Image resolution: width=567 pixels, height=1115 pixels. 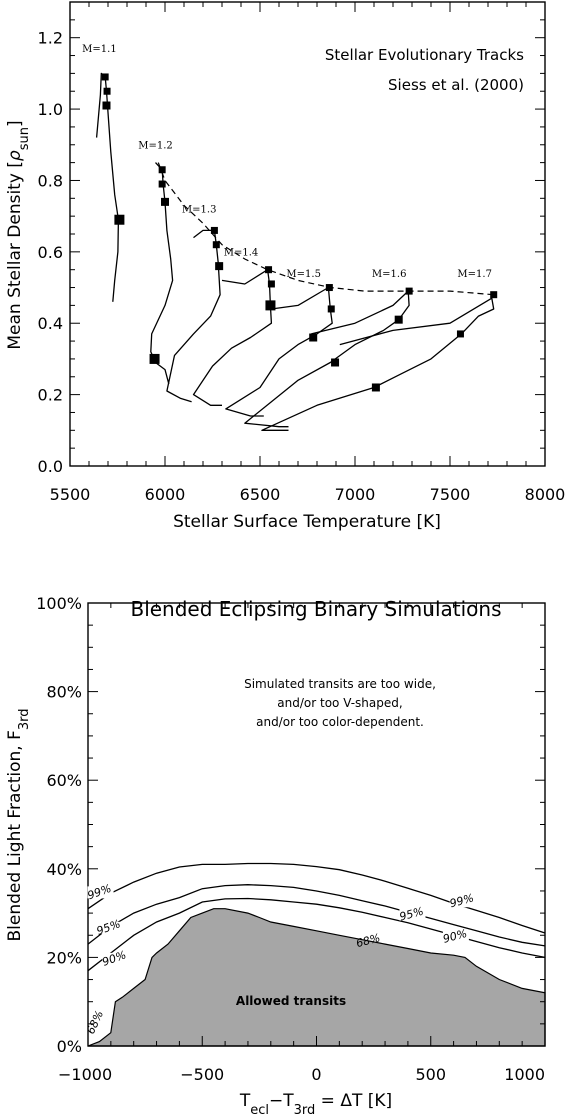 I want to click on contour-label: 99%, so click(x=99, y=892).